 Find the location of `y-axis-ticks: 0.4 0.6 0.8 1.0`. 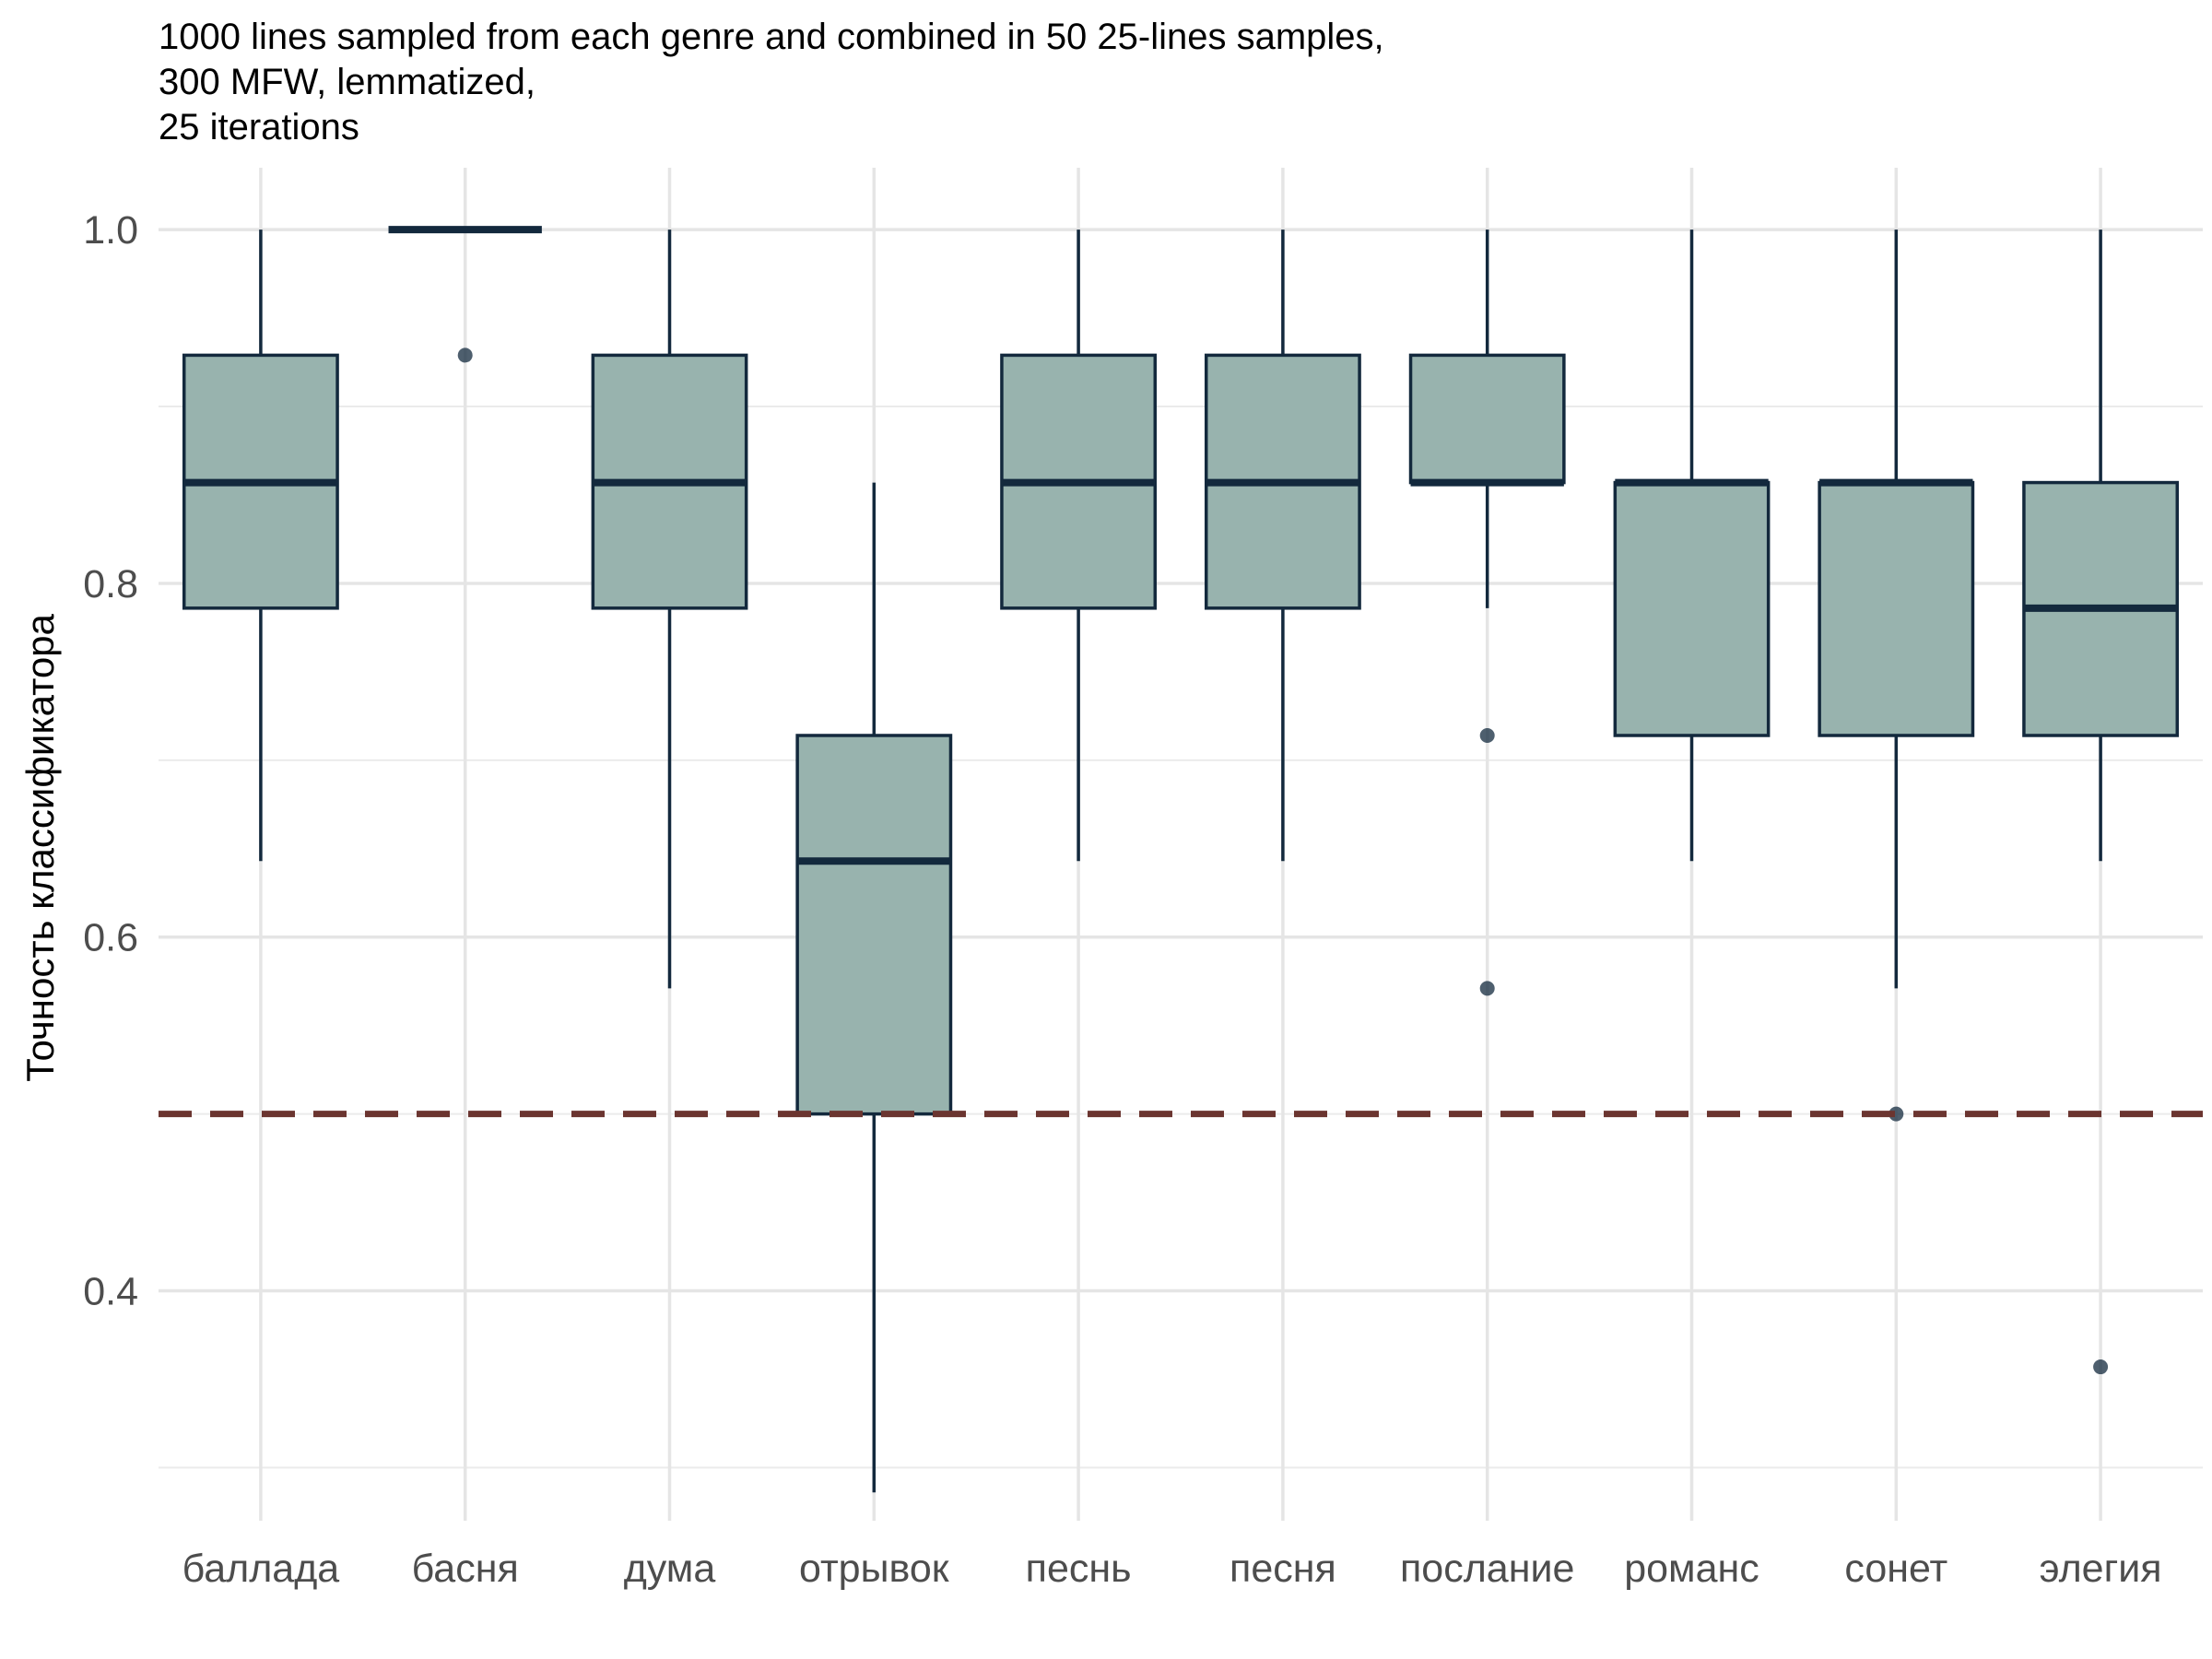

y-axis-ticks: 0.4 0.6 0.8 1.0 is located at coordinates (110, 760).